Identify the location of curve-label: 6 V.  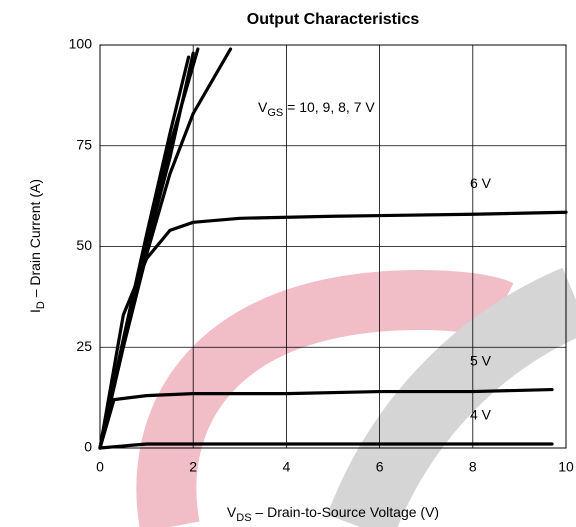
(481, 183).